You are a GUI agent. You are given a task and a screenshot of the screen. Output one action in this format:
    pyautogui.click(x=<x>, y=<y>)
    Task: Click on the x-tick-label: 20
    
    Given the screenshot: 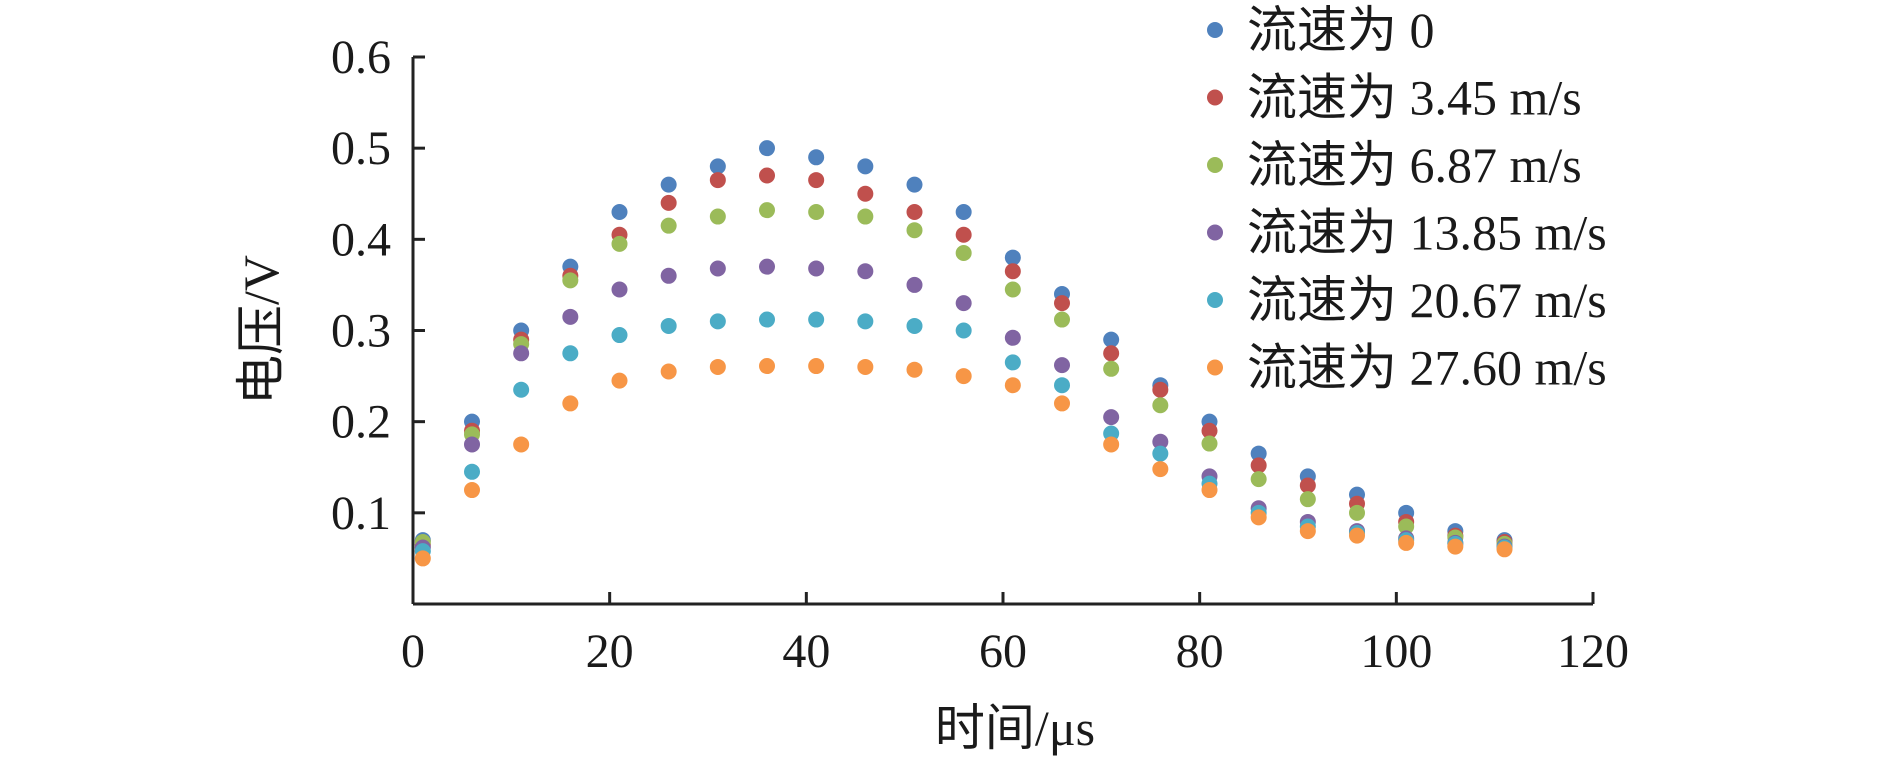 What is the action you would take?
    pyautogui.click(x=610, y=651)
    